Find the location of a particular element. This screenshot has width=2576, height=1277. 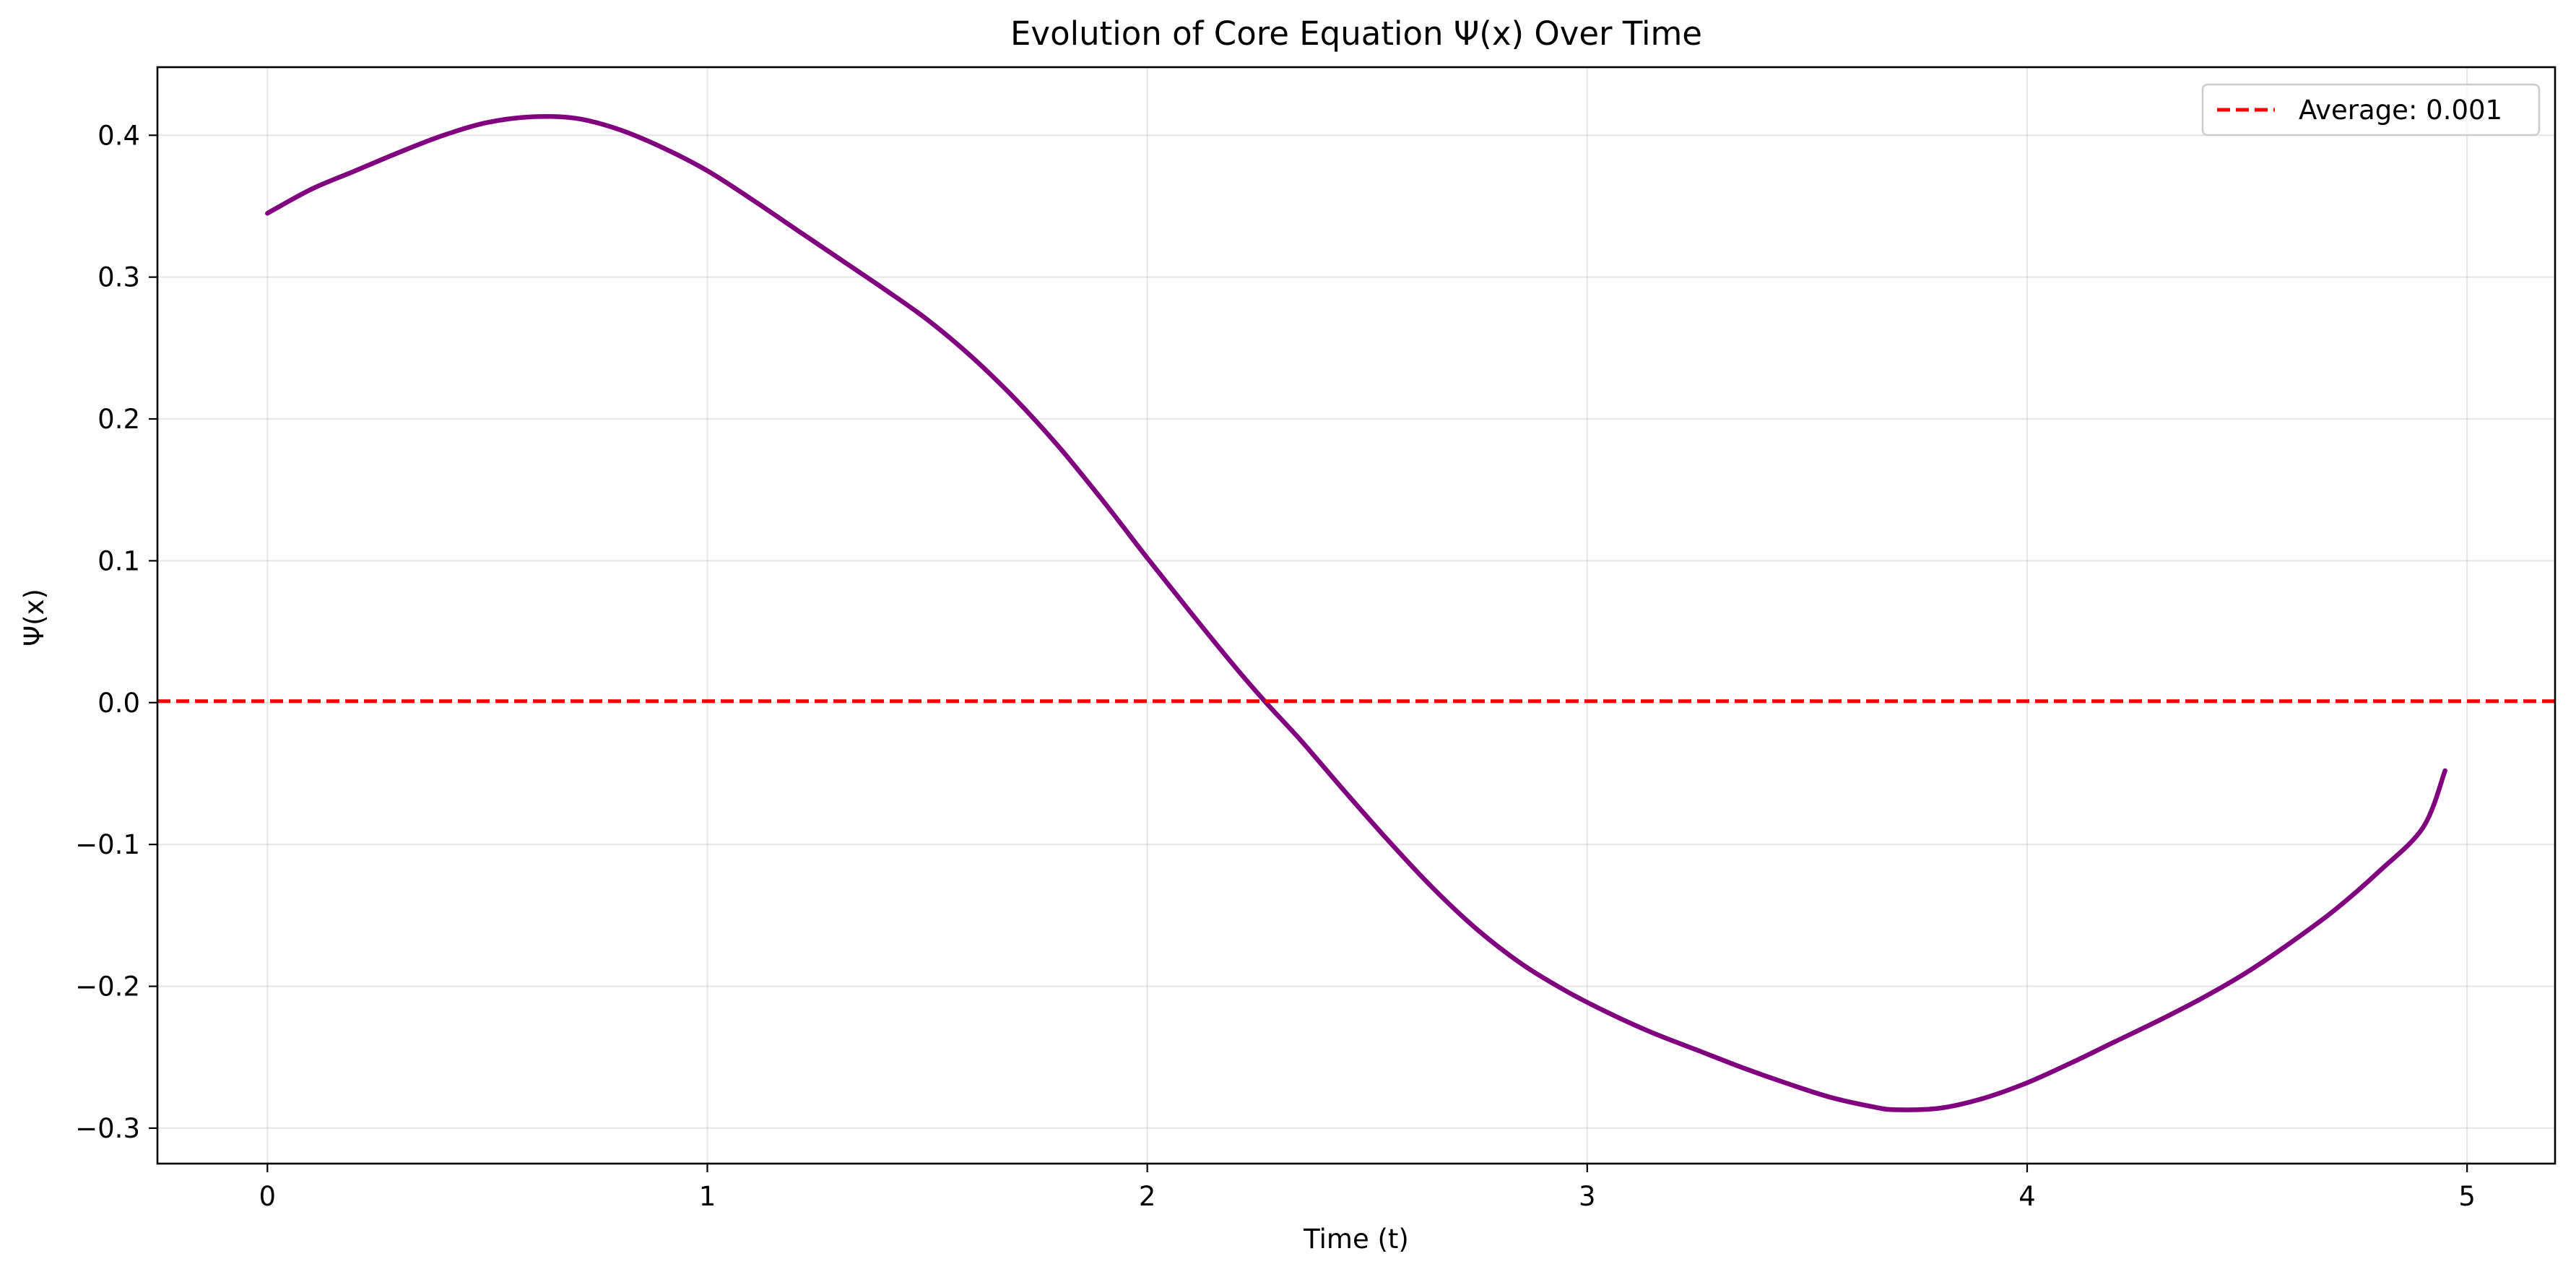

x-tick-label: 1 is located at coordinates (707, 1196).